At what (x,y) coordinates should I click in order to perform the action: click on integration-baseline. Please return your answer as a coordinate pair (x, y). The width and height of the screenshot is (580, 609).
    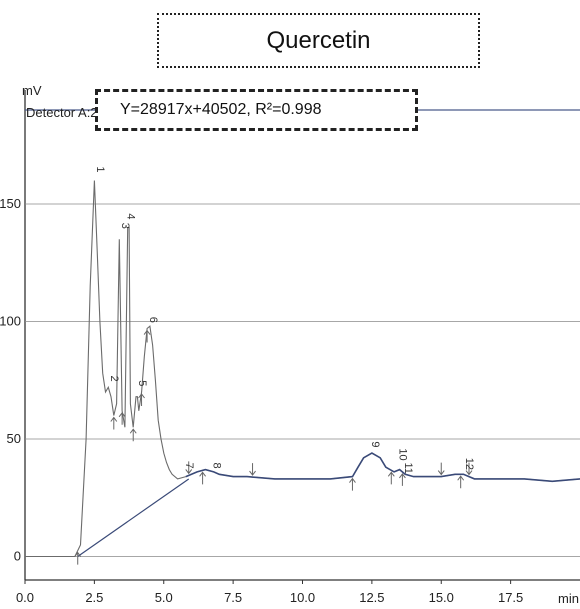
    Looking at the image, I should click on (133, 517).